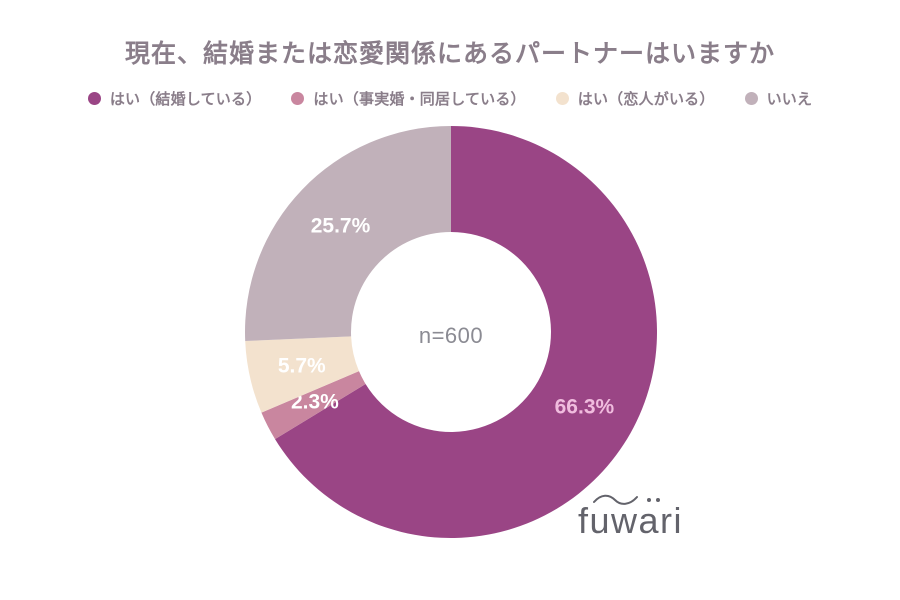 The height and width of the screenshot is (600, 900). What do you see at coordinates (315, 401) in the screenshot?
I see `slice-label-1: 2.3%` at bounding box center [315, 401].